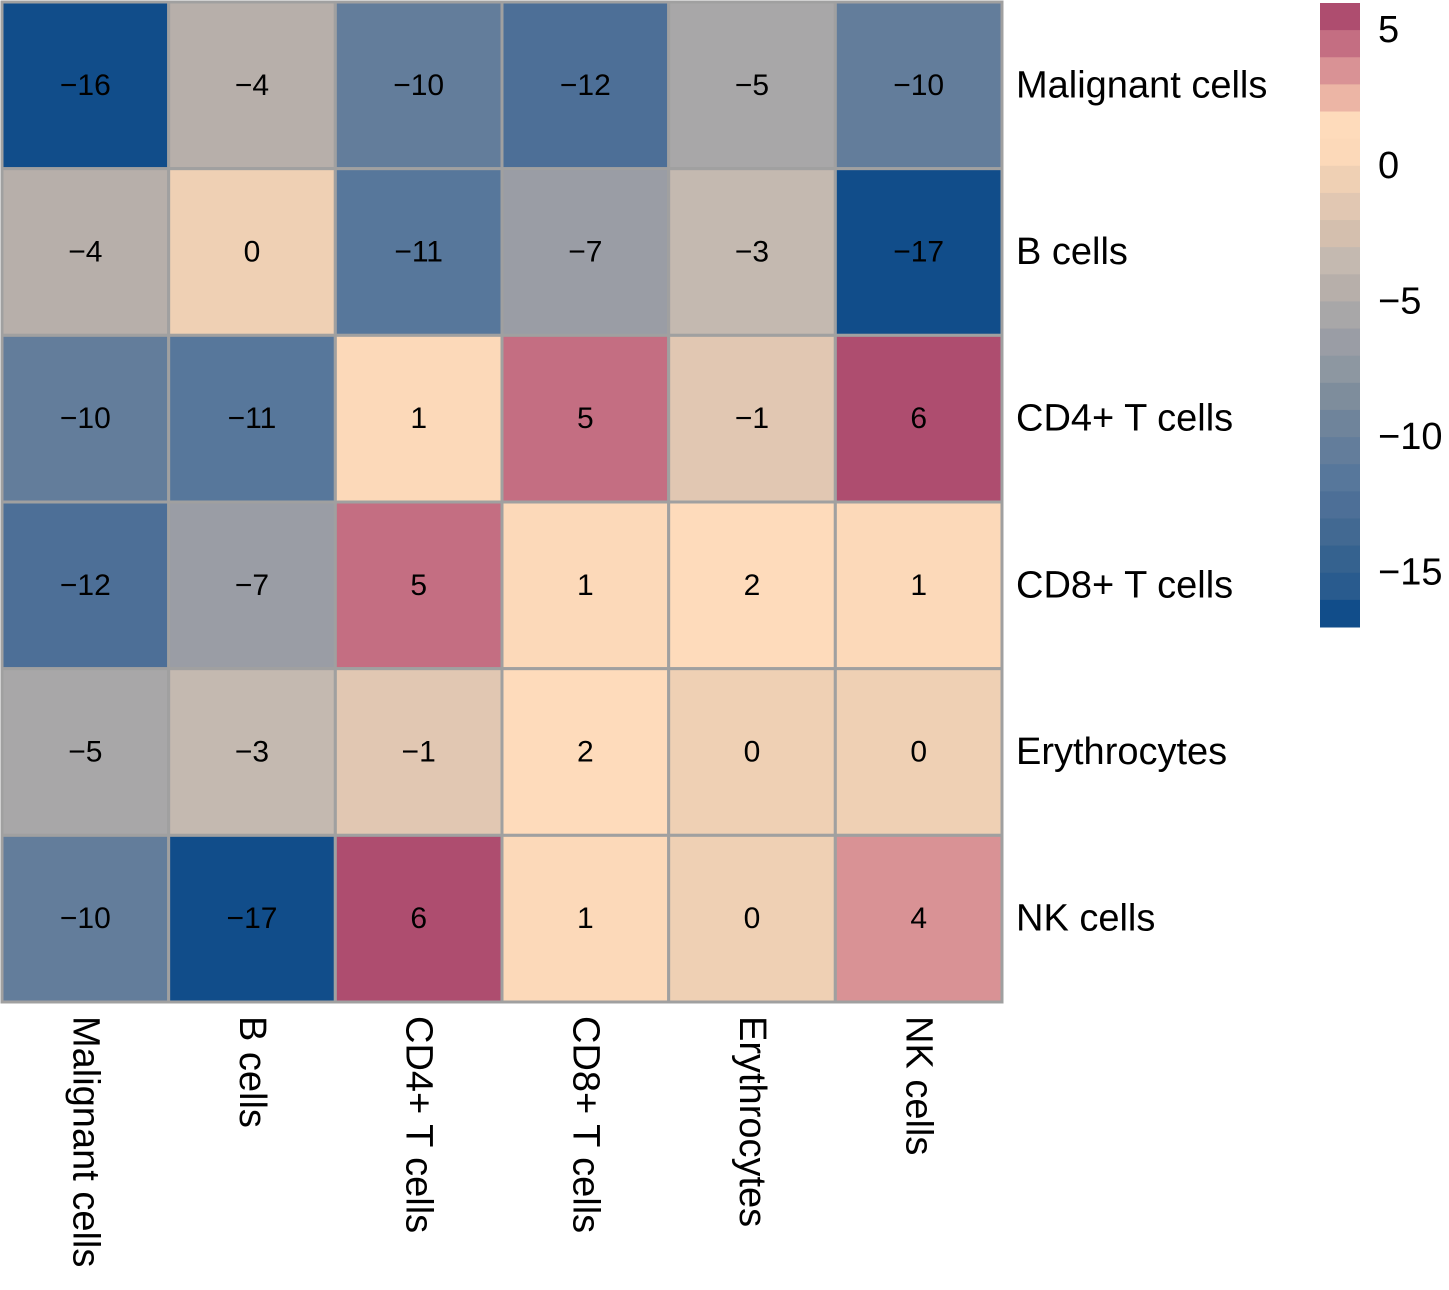 This screenshot has width=1449, height=1290. I want to click on column-label: CD8+ T cells, so click(585, 1124).